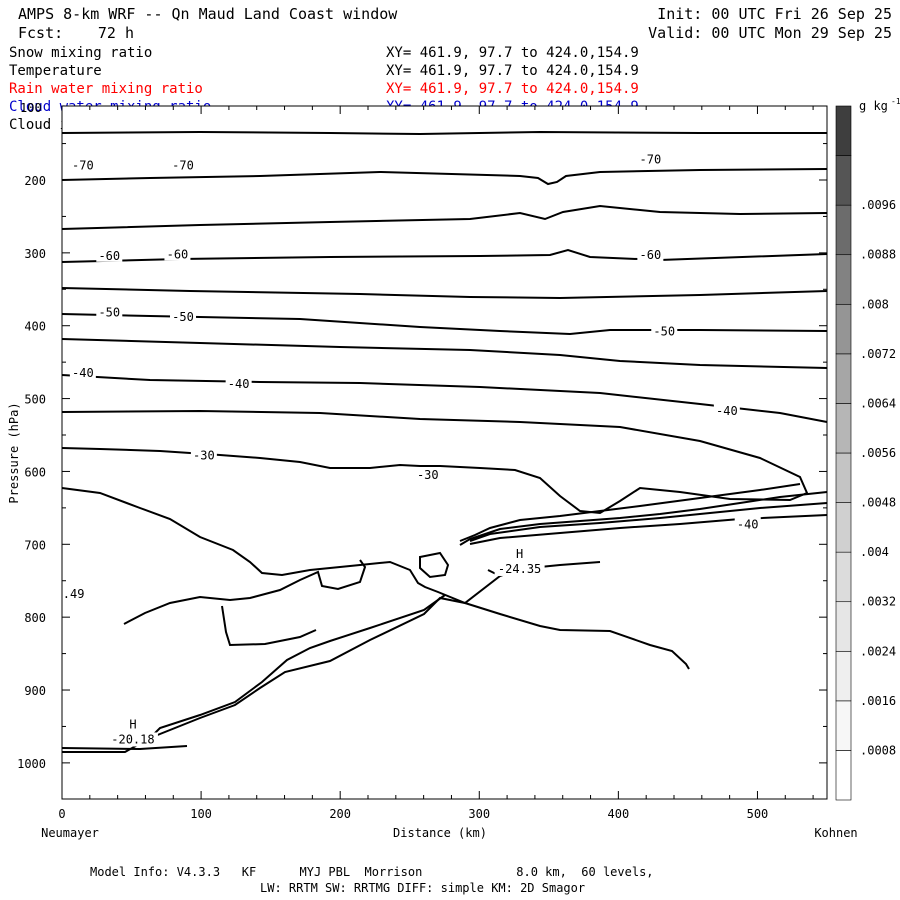 The height and width of the screenshot is (900, 900). What do you see at coordinates (201, 814) in the screenshot?
I see `x-tick-label: 100` at bounding box center [201, 814].